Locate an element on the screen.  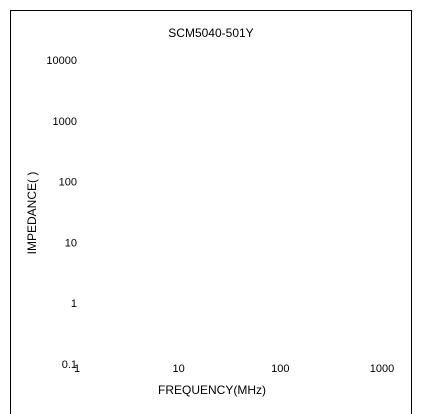
y-tick-label: 1 is located at coordinates (74, 304).